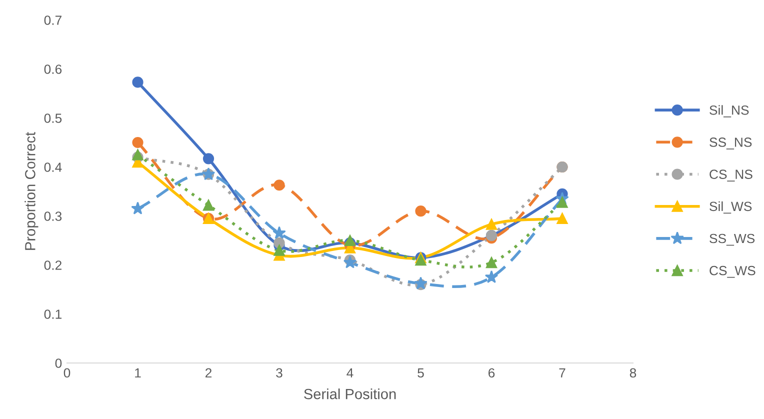 The height and width of the screenshot is (419, 764). Describe the element at coordinates (53, 20) in the screenshot. I see `y-tick-label: 0.7` at that location.